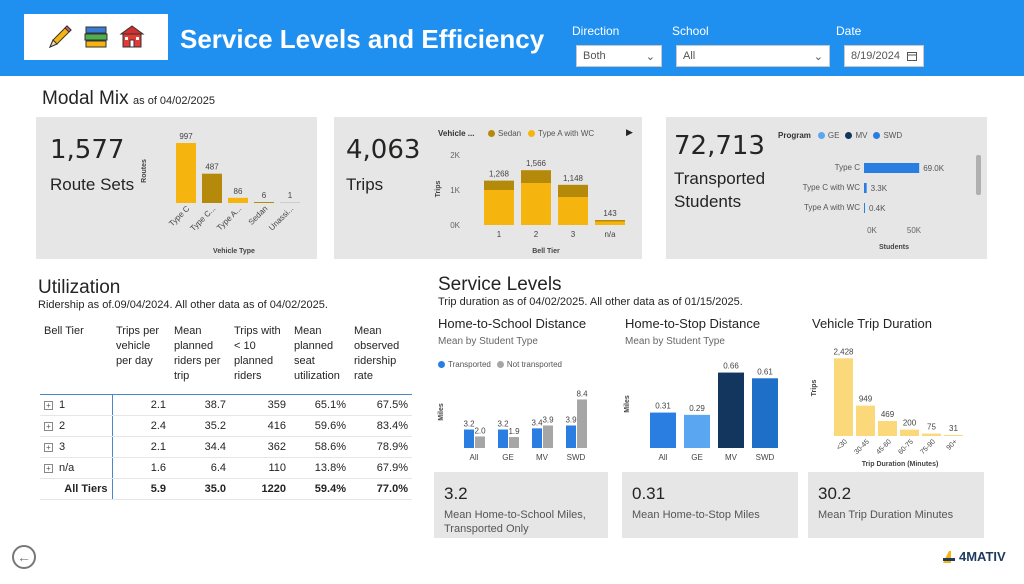 This screenshot has width=1024, height=584. I want to click on legend-swd: SWD, so click(893, 135).